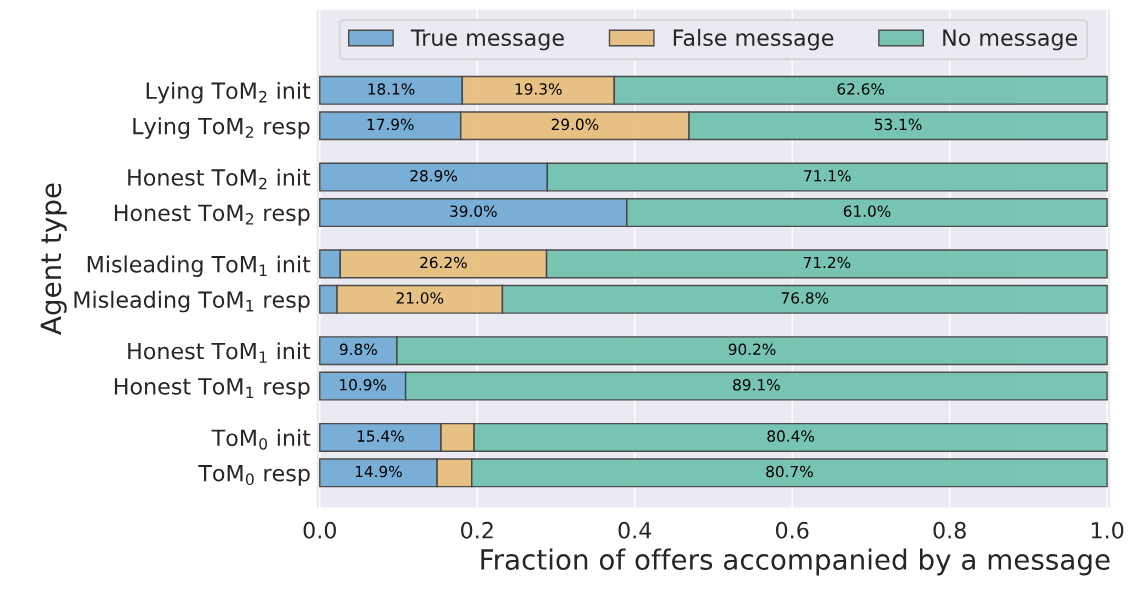 This screenshot has height=591, width=1128. I want to click on data-label: 10.9%, so click(363, 384).